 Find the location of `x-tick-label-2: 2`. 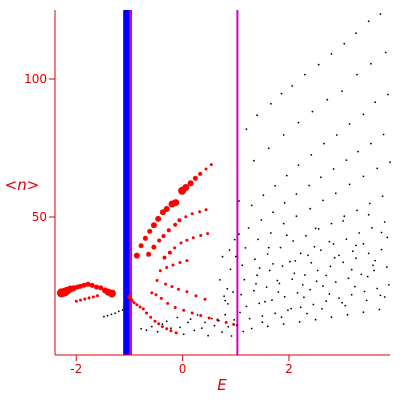

x-tick-label-2: 2 is located at coordinates (289, 369).